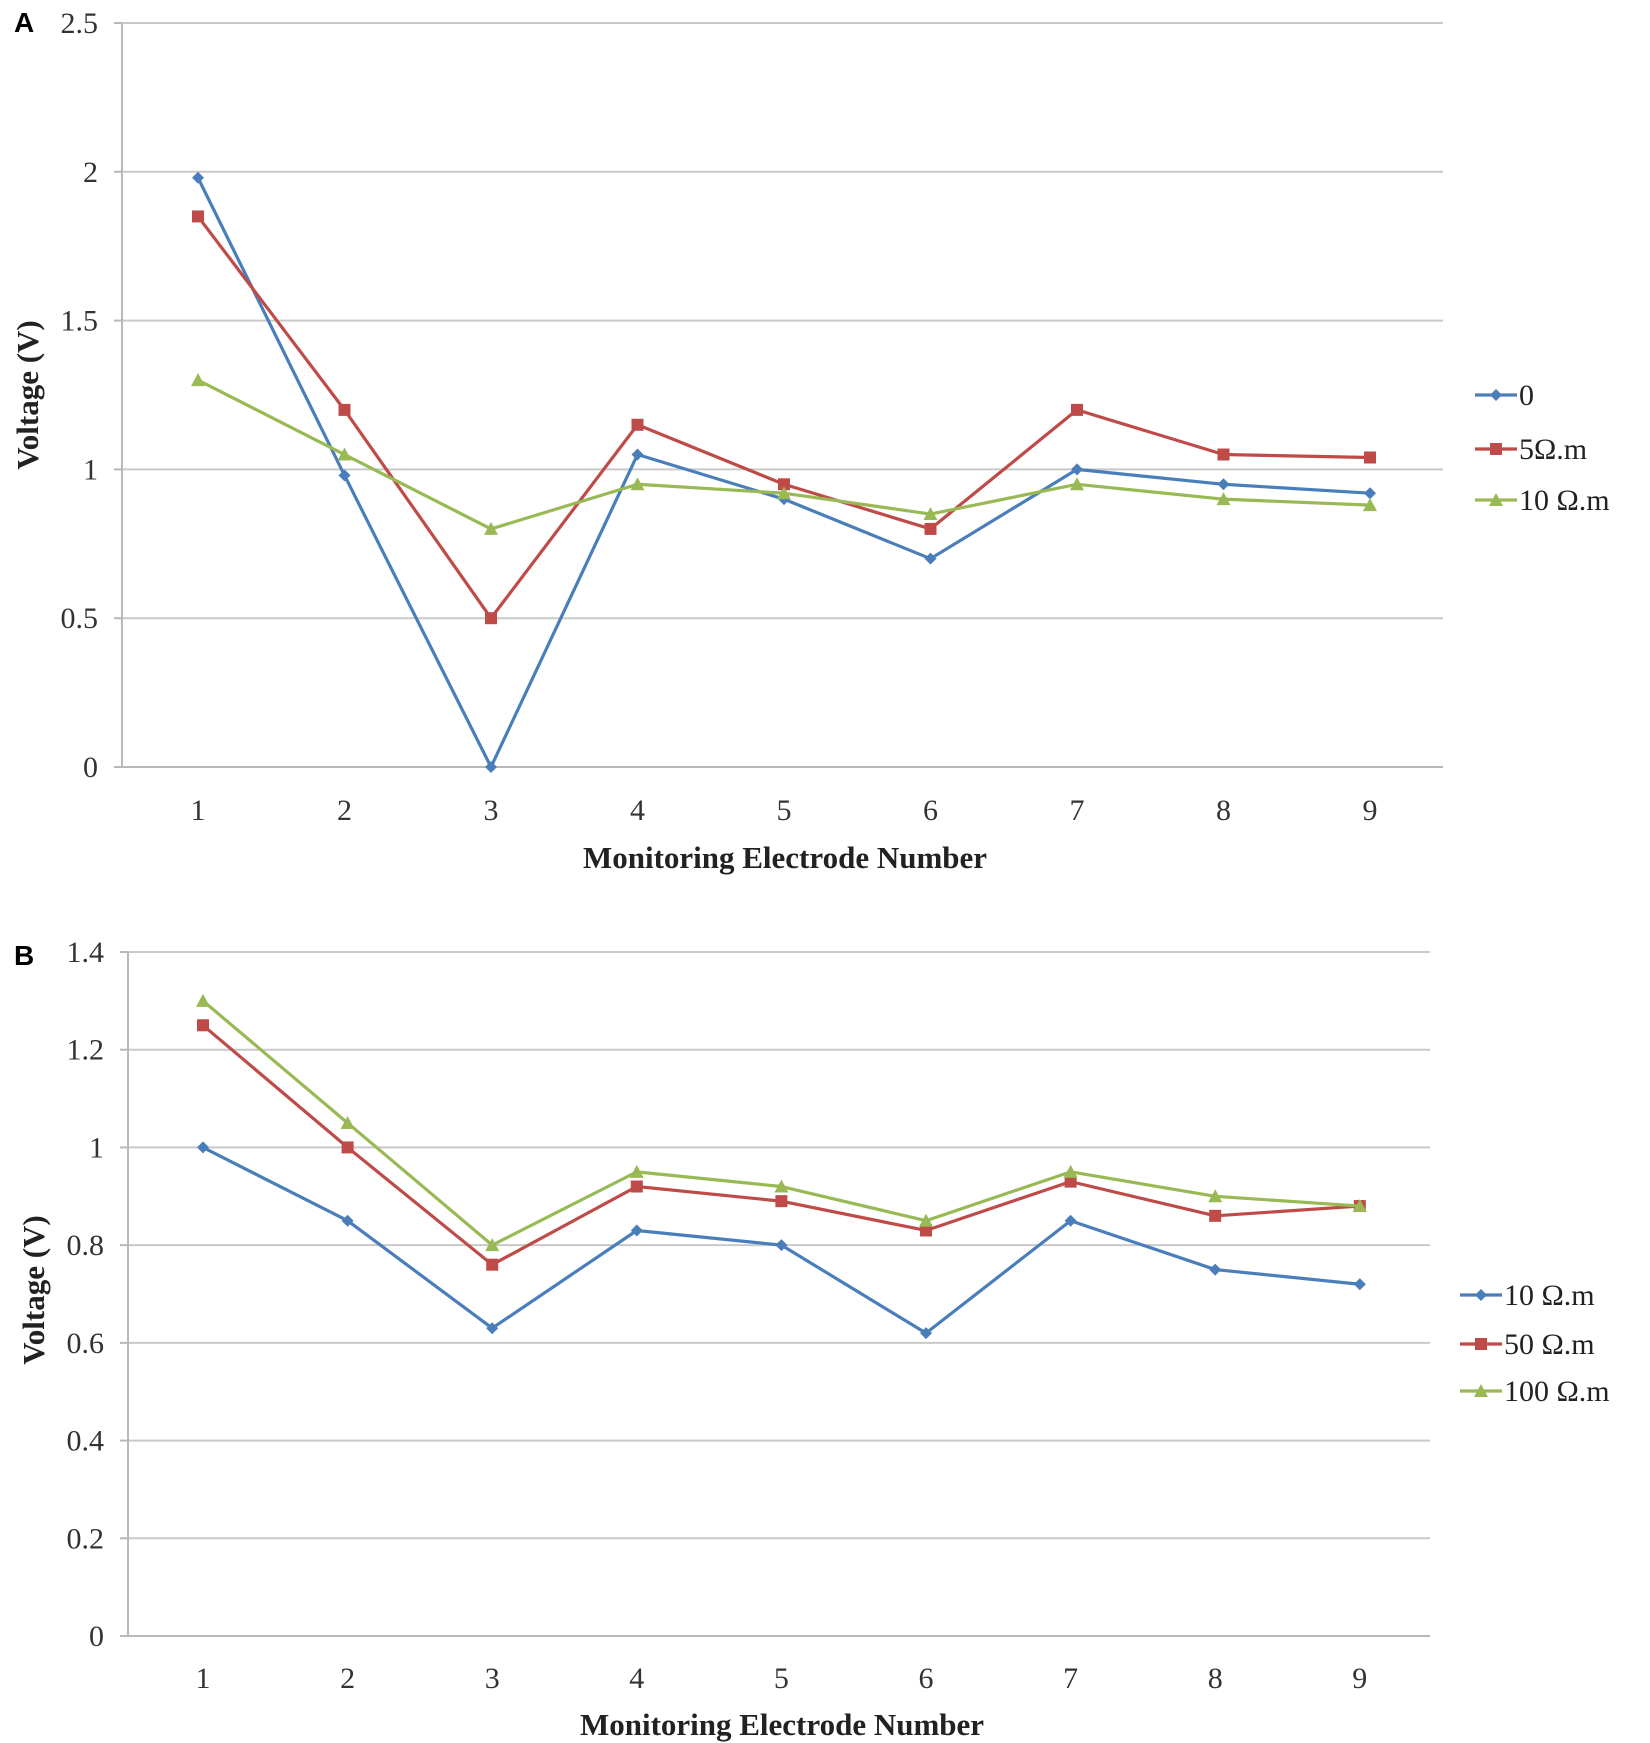 This screenshot has width=1650, height=1743. I want to click on panel-a-legend-label-1: 5Ω.m, so click(1553, 449).